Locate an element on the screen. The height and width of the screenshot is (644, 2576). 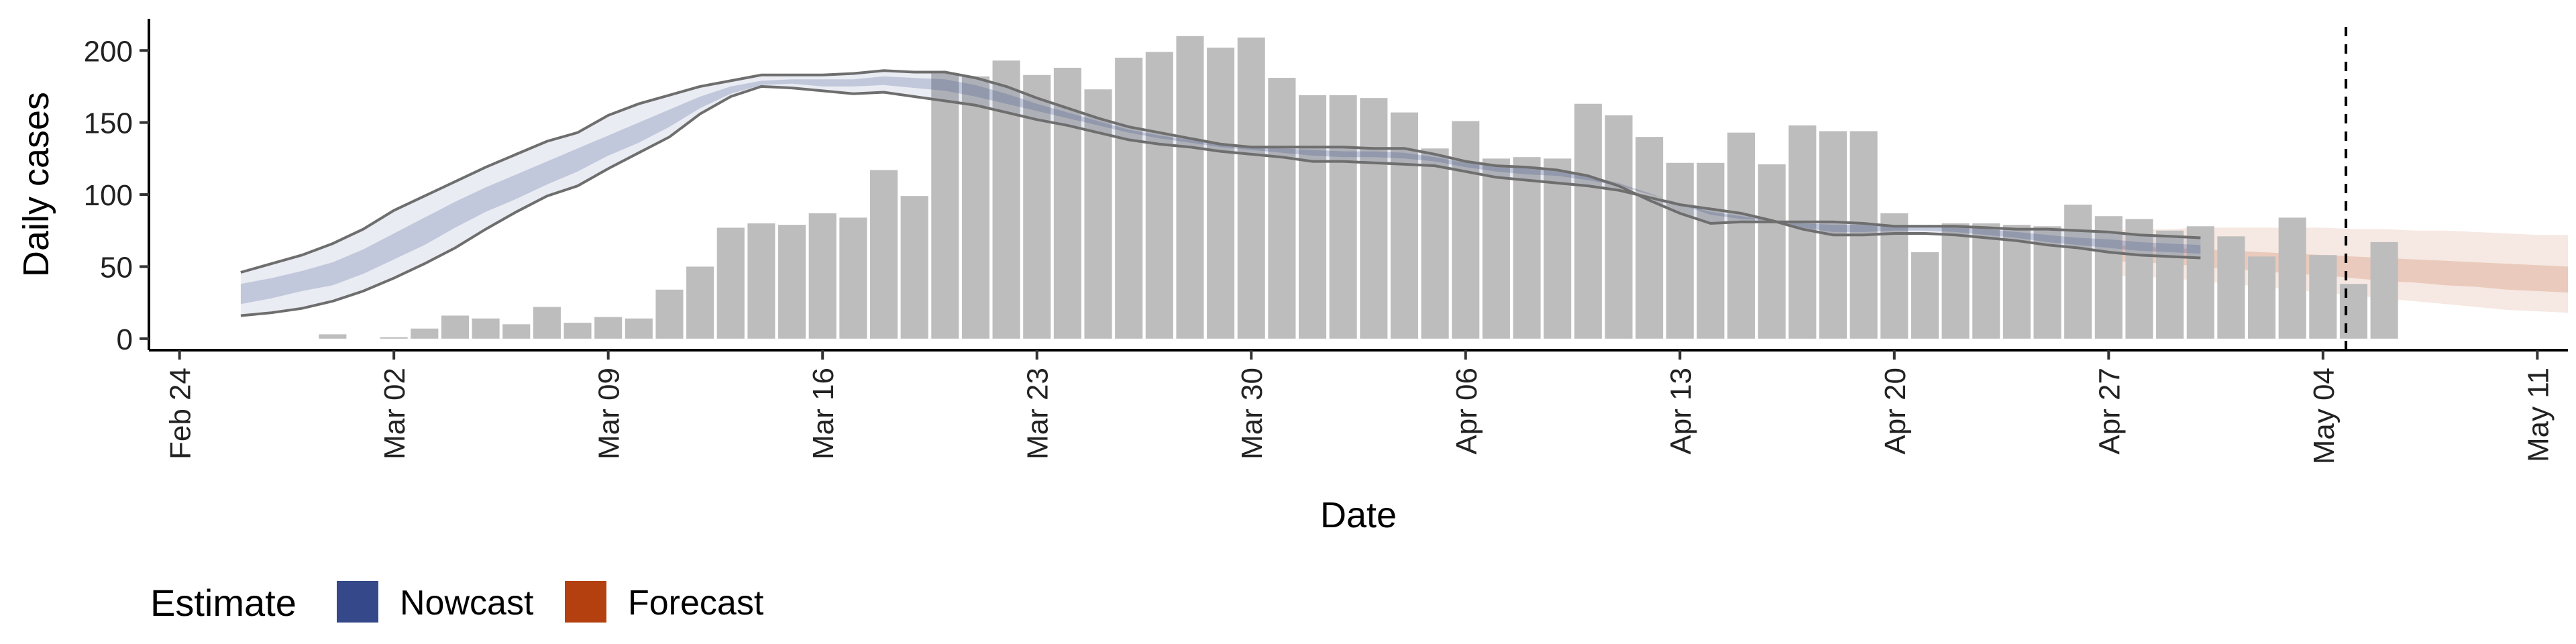
x-tick-label: Apr 27 is located at coordinates (2109, 411).